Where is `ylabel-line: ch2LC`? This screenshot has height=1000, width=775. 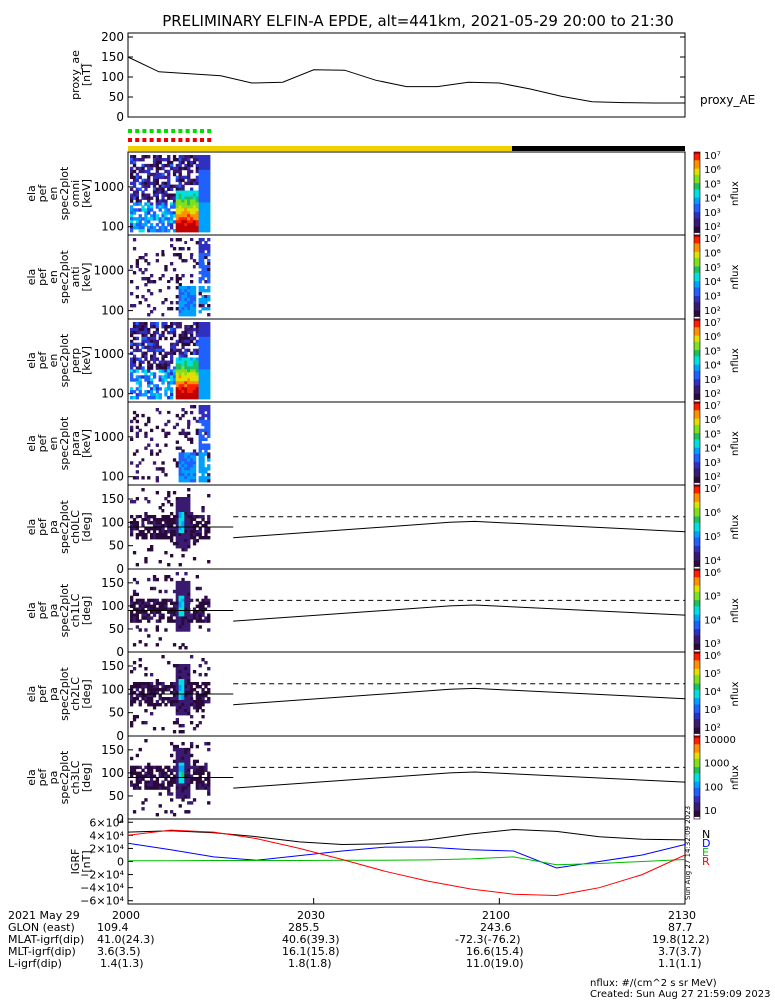 ylabel-line: ch2LC is located at coordinates (75, 694).